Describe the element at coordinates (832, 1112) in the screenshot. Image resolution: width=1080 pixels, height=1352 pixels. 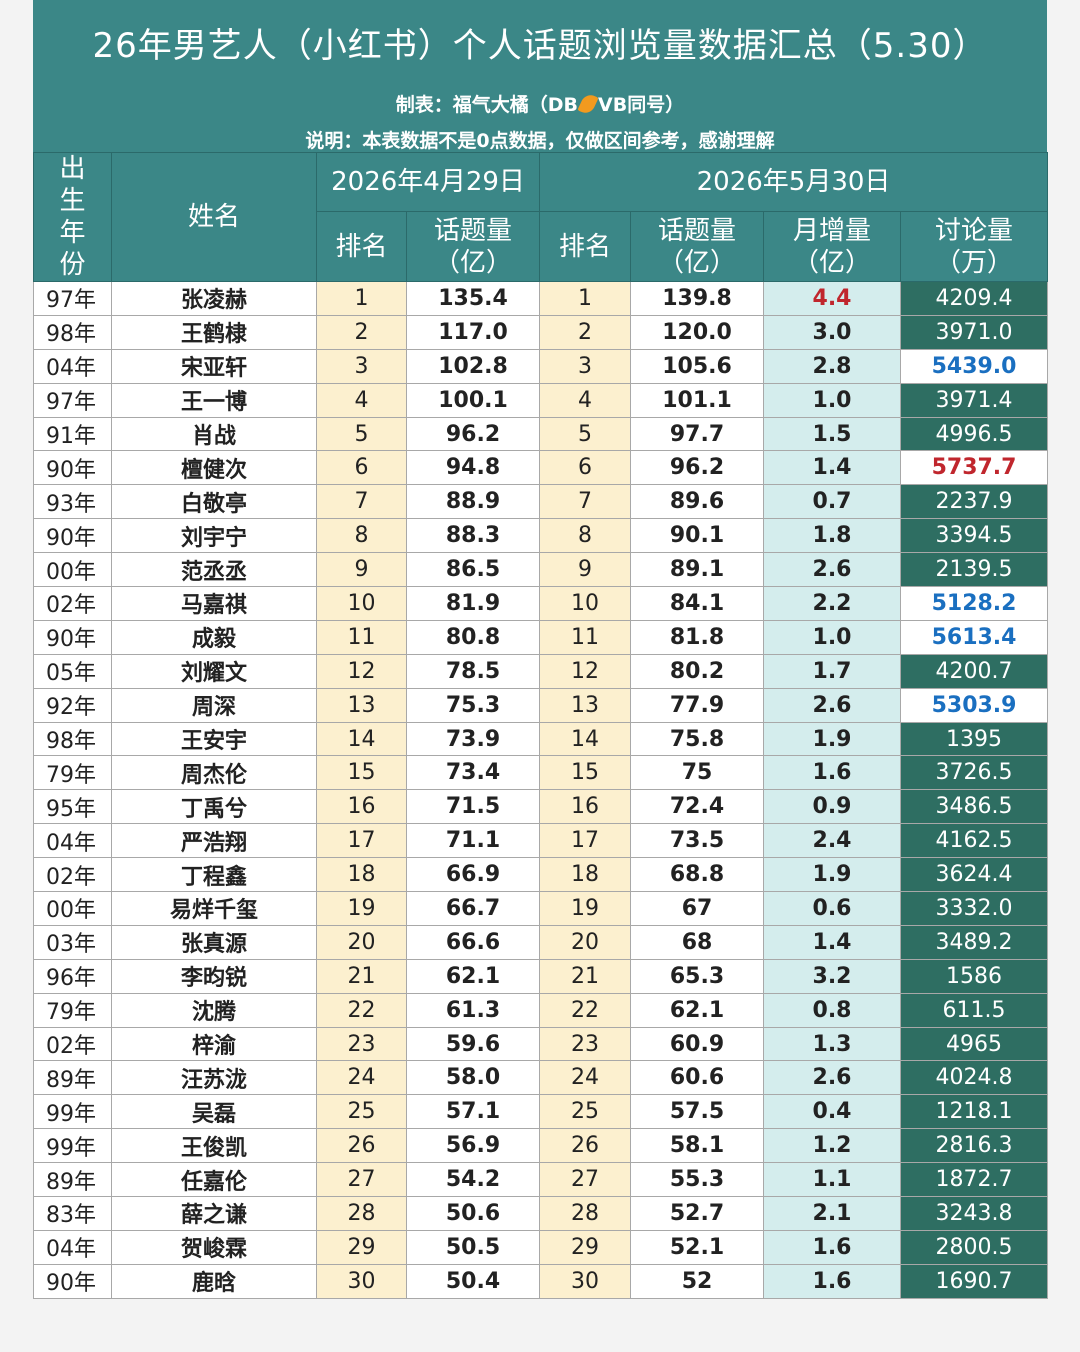
I see `table-cell: 0.4` at that location.